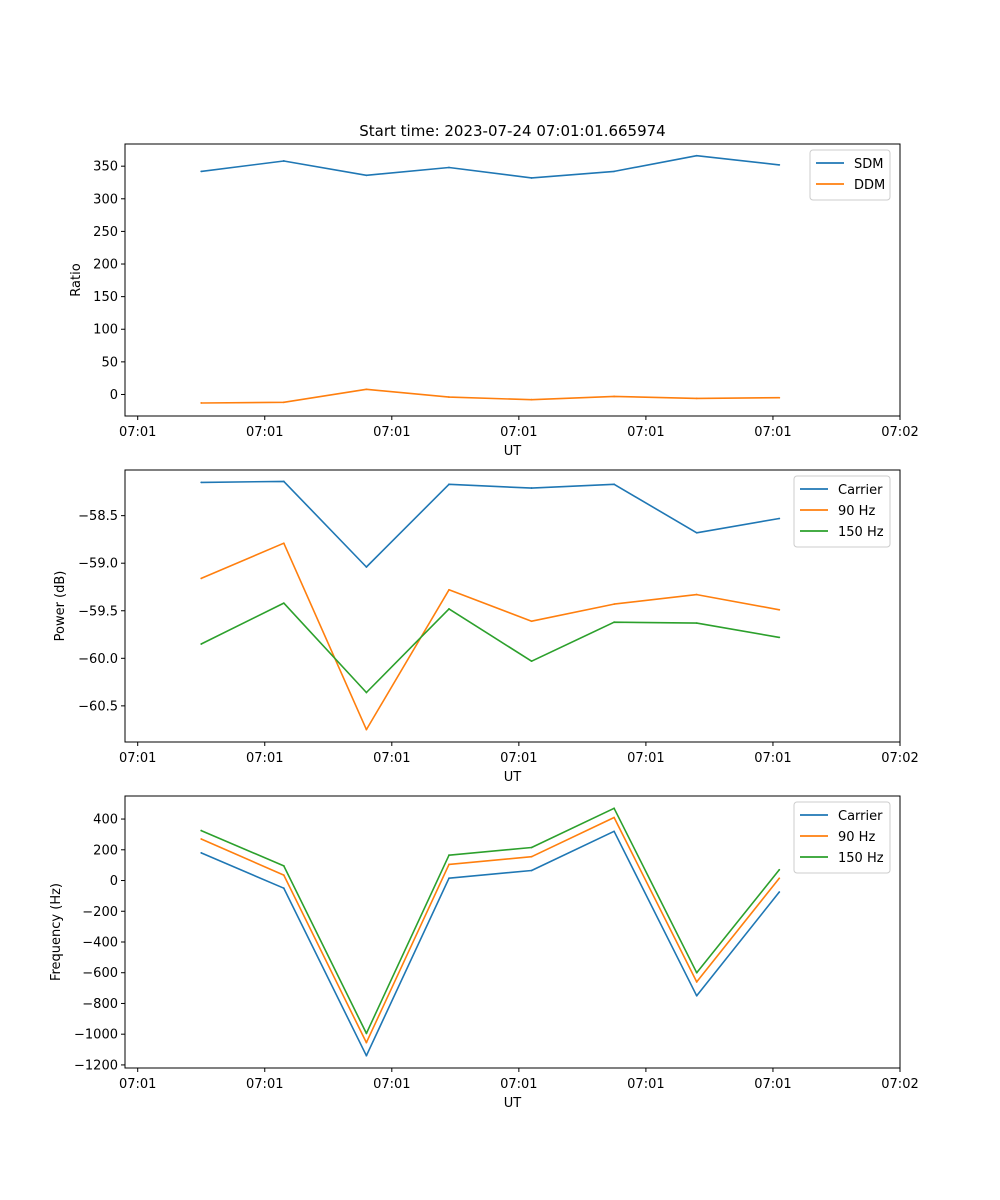 The image size is (1000, 1200). Describe the element at coordinates (98, 706) in the screenshot. I see `y-tick-label: −60.5` at that location.